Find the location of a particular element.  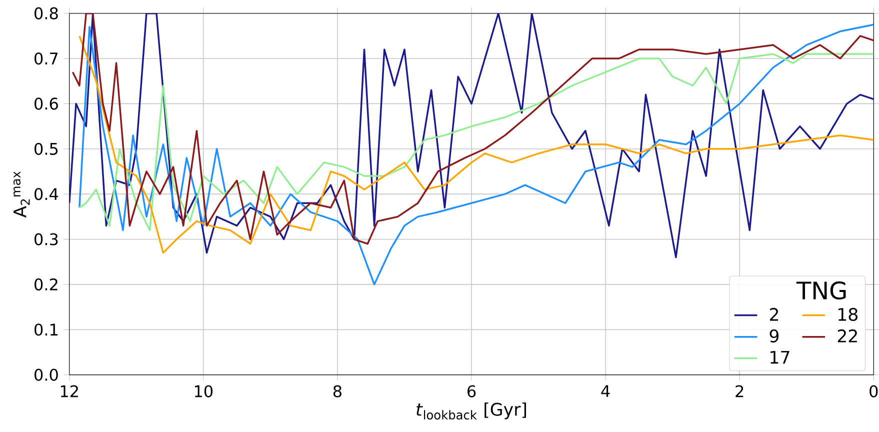

legend-label: 17 is located at coordinates (780, 357).